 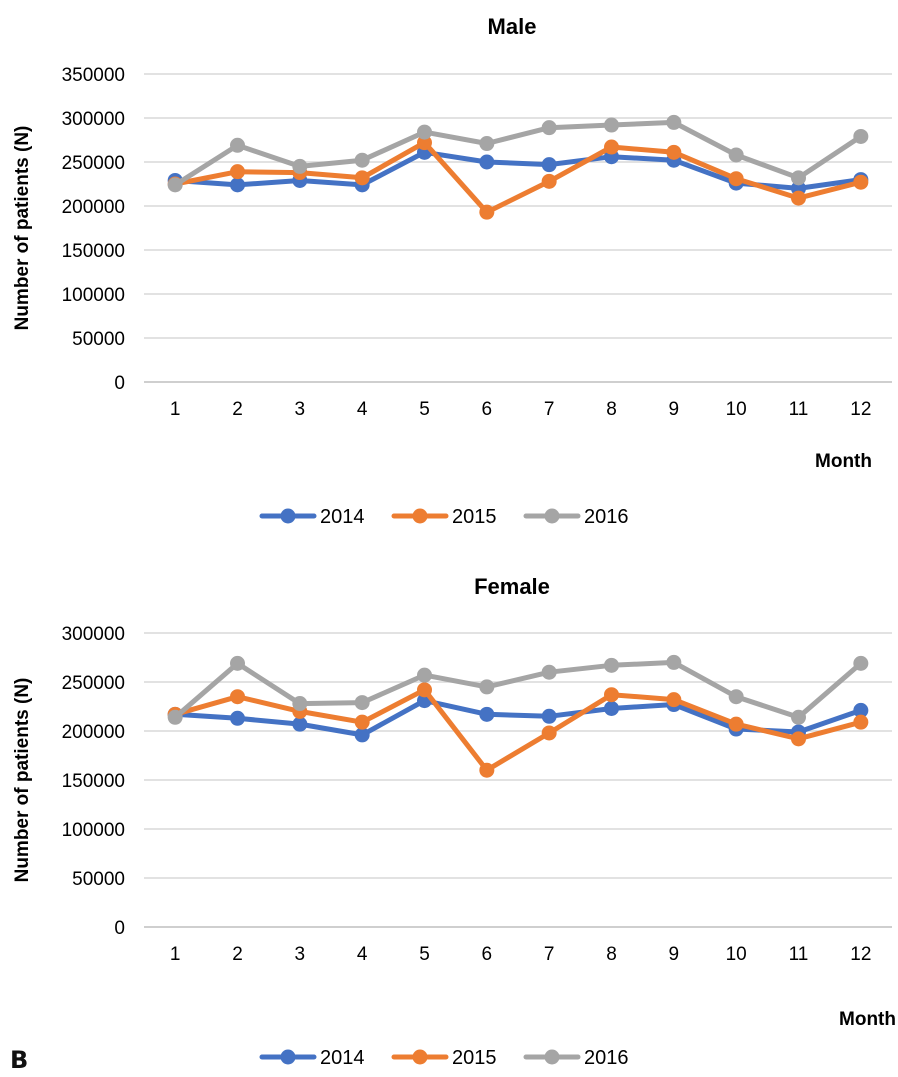 I want to click on chart-title: Female, so click(x=512, y=586).